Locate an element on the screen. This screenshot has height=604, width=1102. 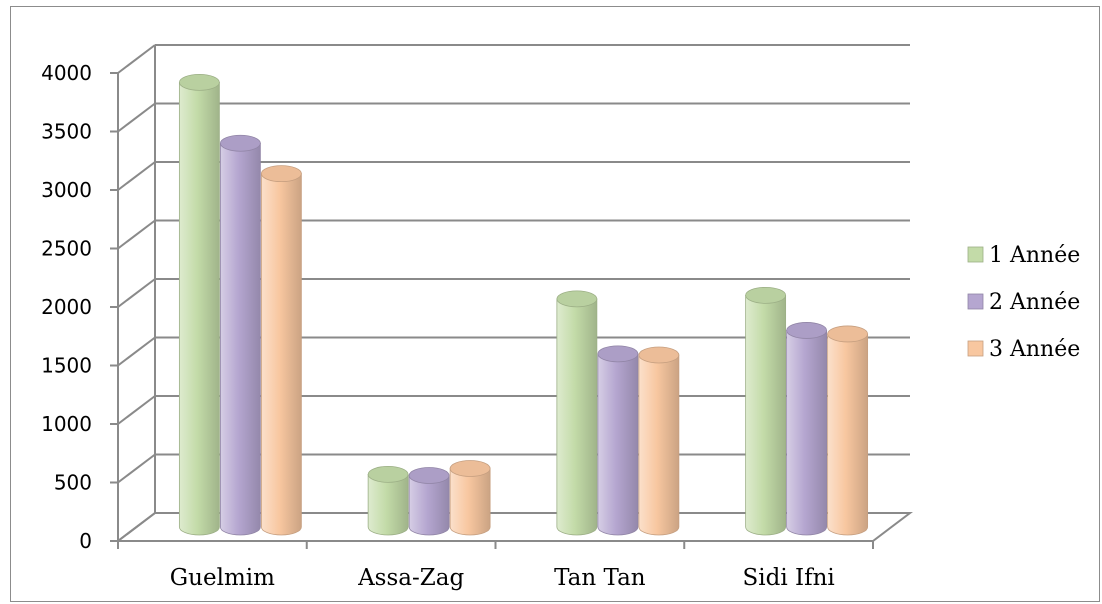
legend-item: 3 Année is located at coordinates (1024, 349).